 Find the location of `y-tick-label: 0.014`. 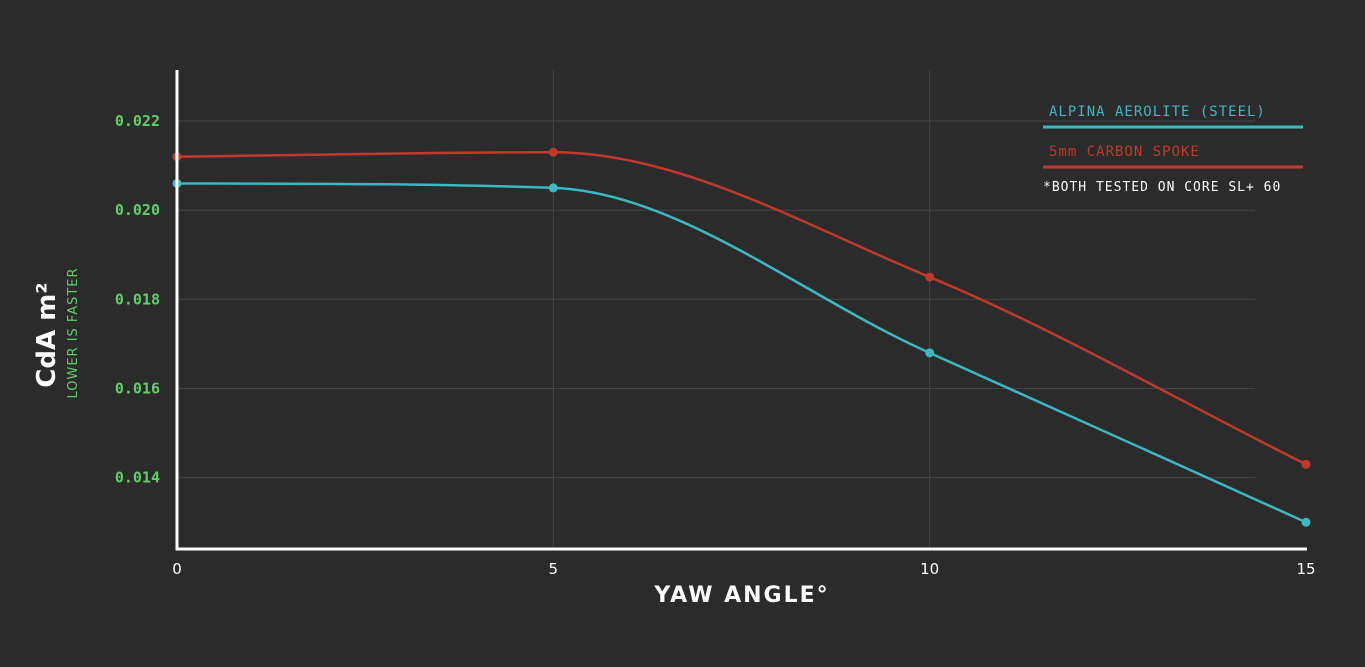

y-tick-label: 0.014 is located at coordinates (137, 478).